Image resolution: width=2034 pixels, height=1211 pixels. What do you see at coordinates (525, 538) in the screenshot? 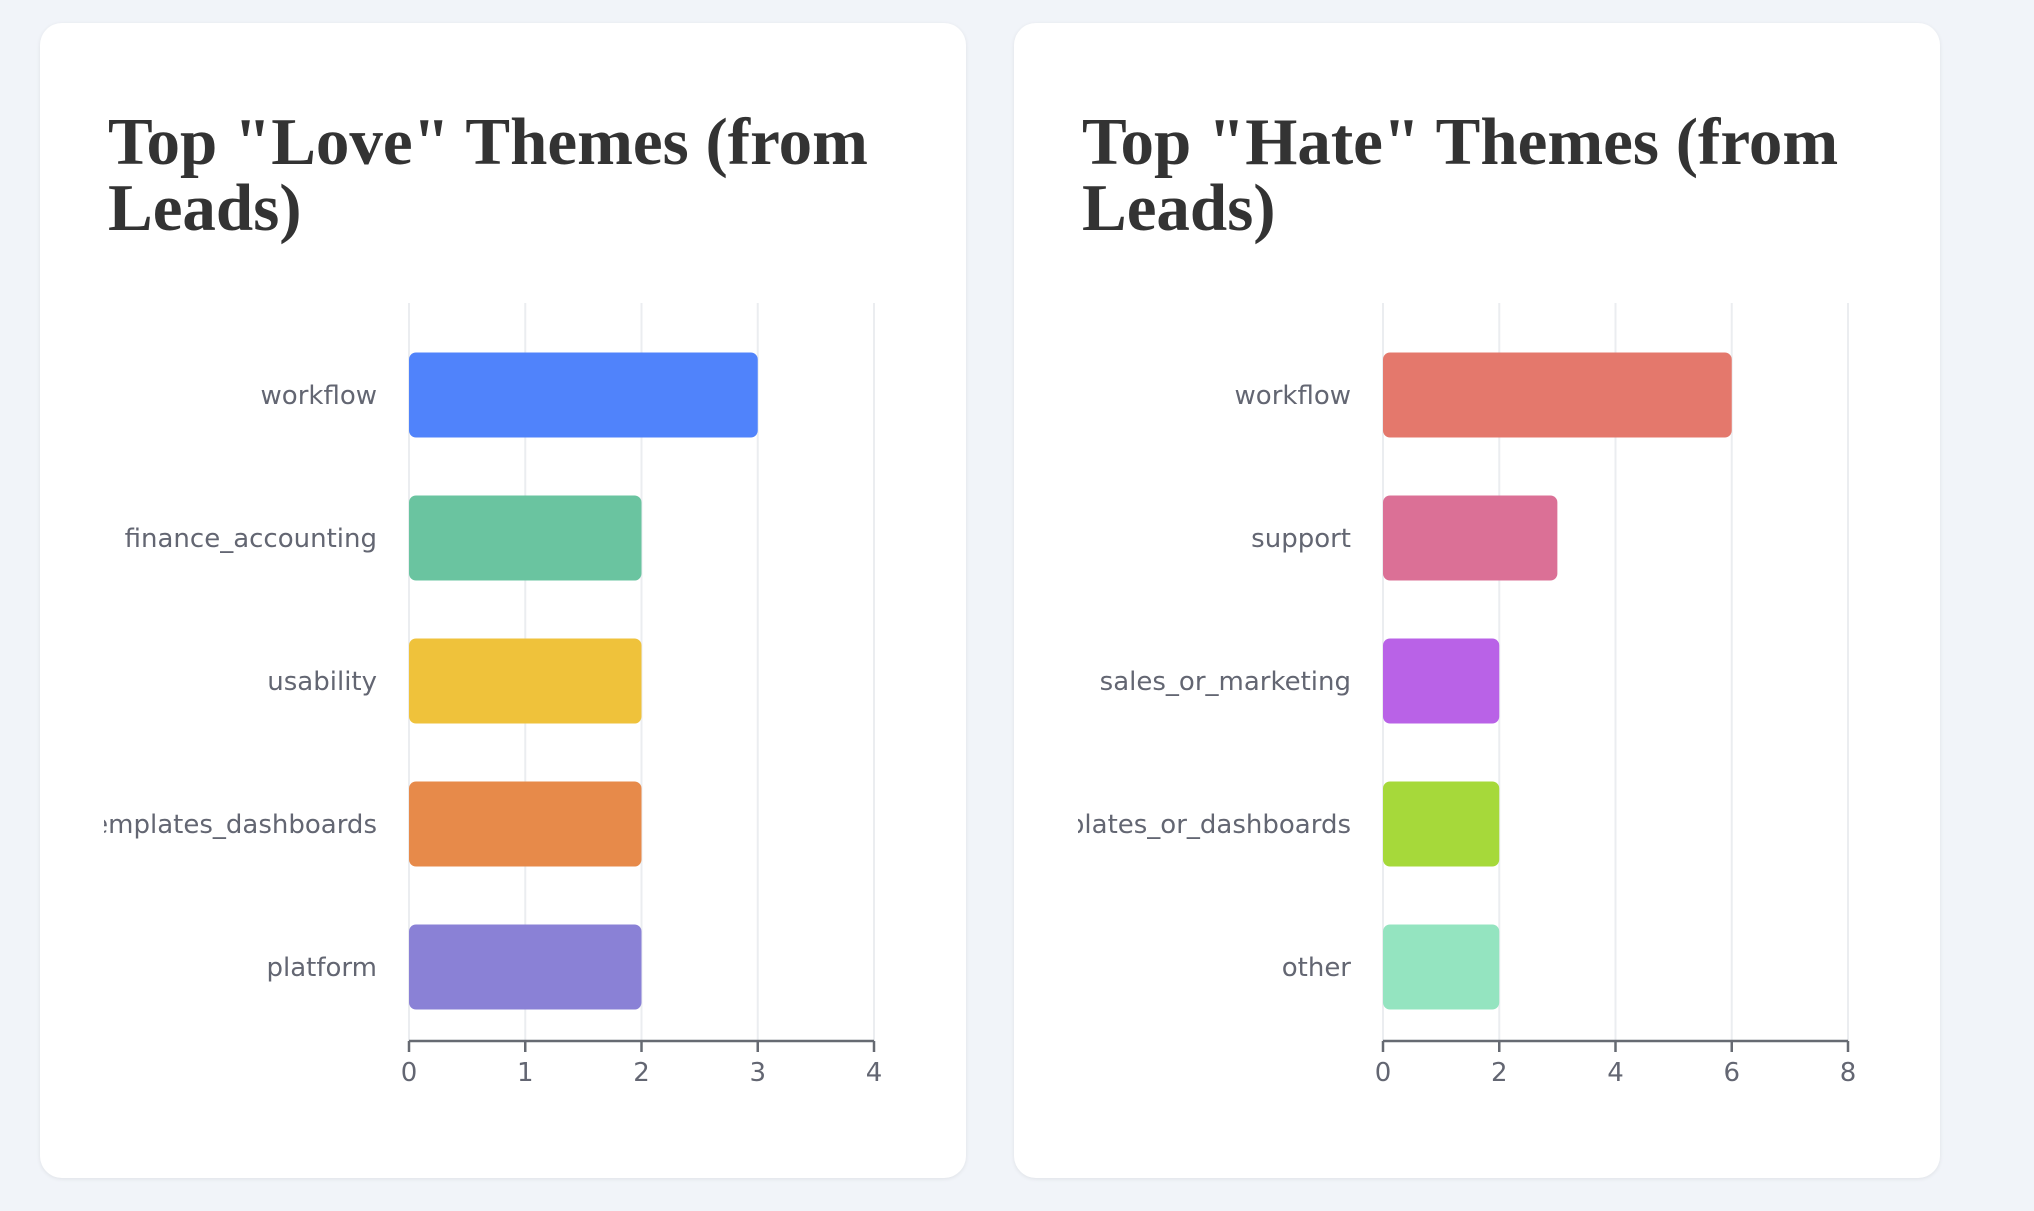
I see `bar-finance_accounting` at bounding box center [525, 538].